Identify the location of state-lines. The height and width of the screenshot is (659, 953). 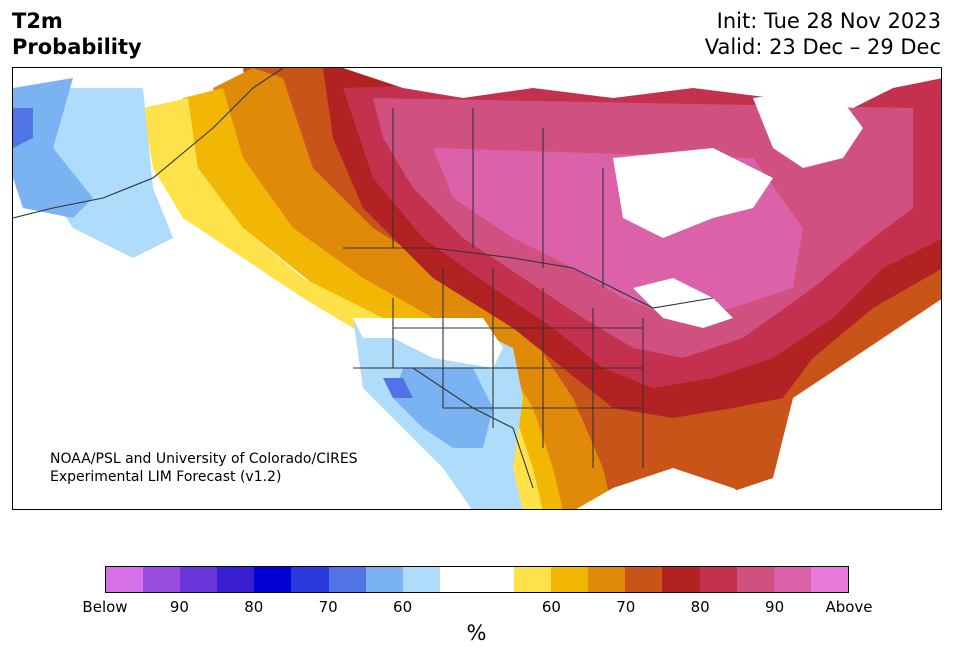
(518, 368).